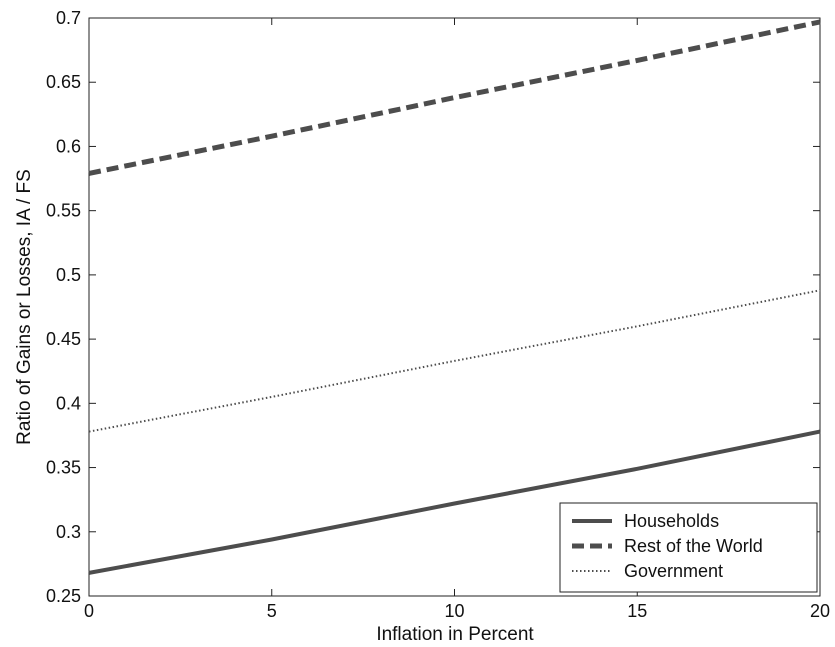 This screenshot has width=835, height=647. I want to click on y-axis-label: Ratio of Gains or Losses, IA / FS, so click(24, 307).